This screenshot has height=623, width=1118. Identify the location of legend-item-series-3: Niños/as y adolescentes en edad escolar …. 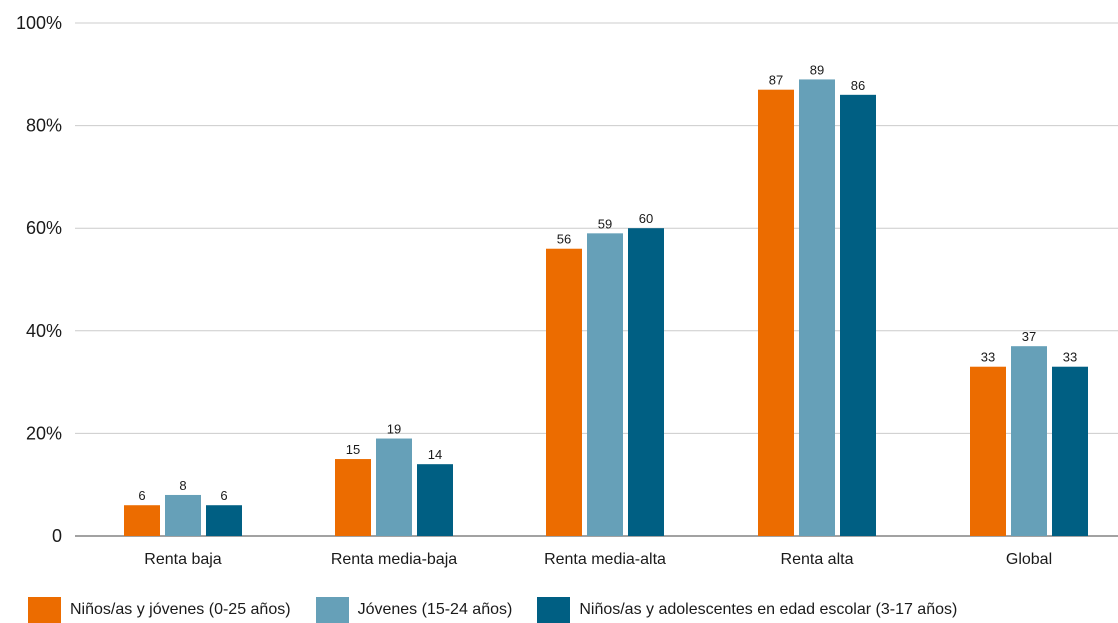
(747, 610).